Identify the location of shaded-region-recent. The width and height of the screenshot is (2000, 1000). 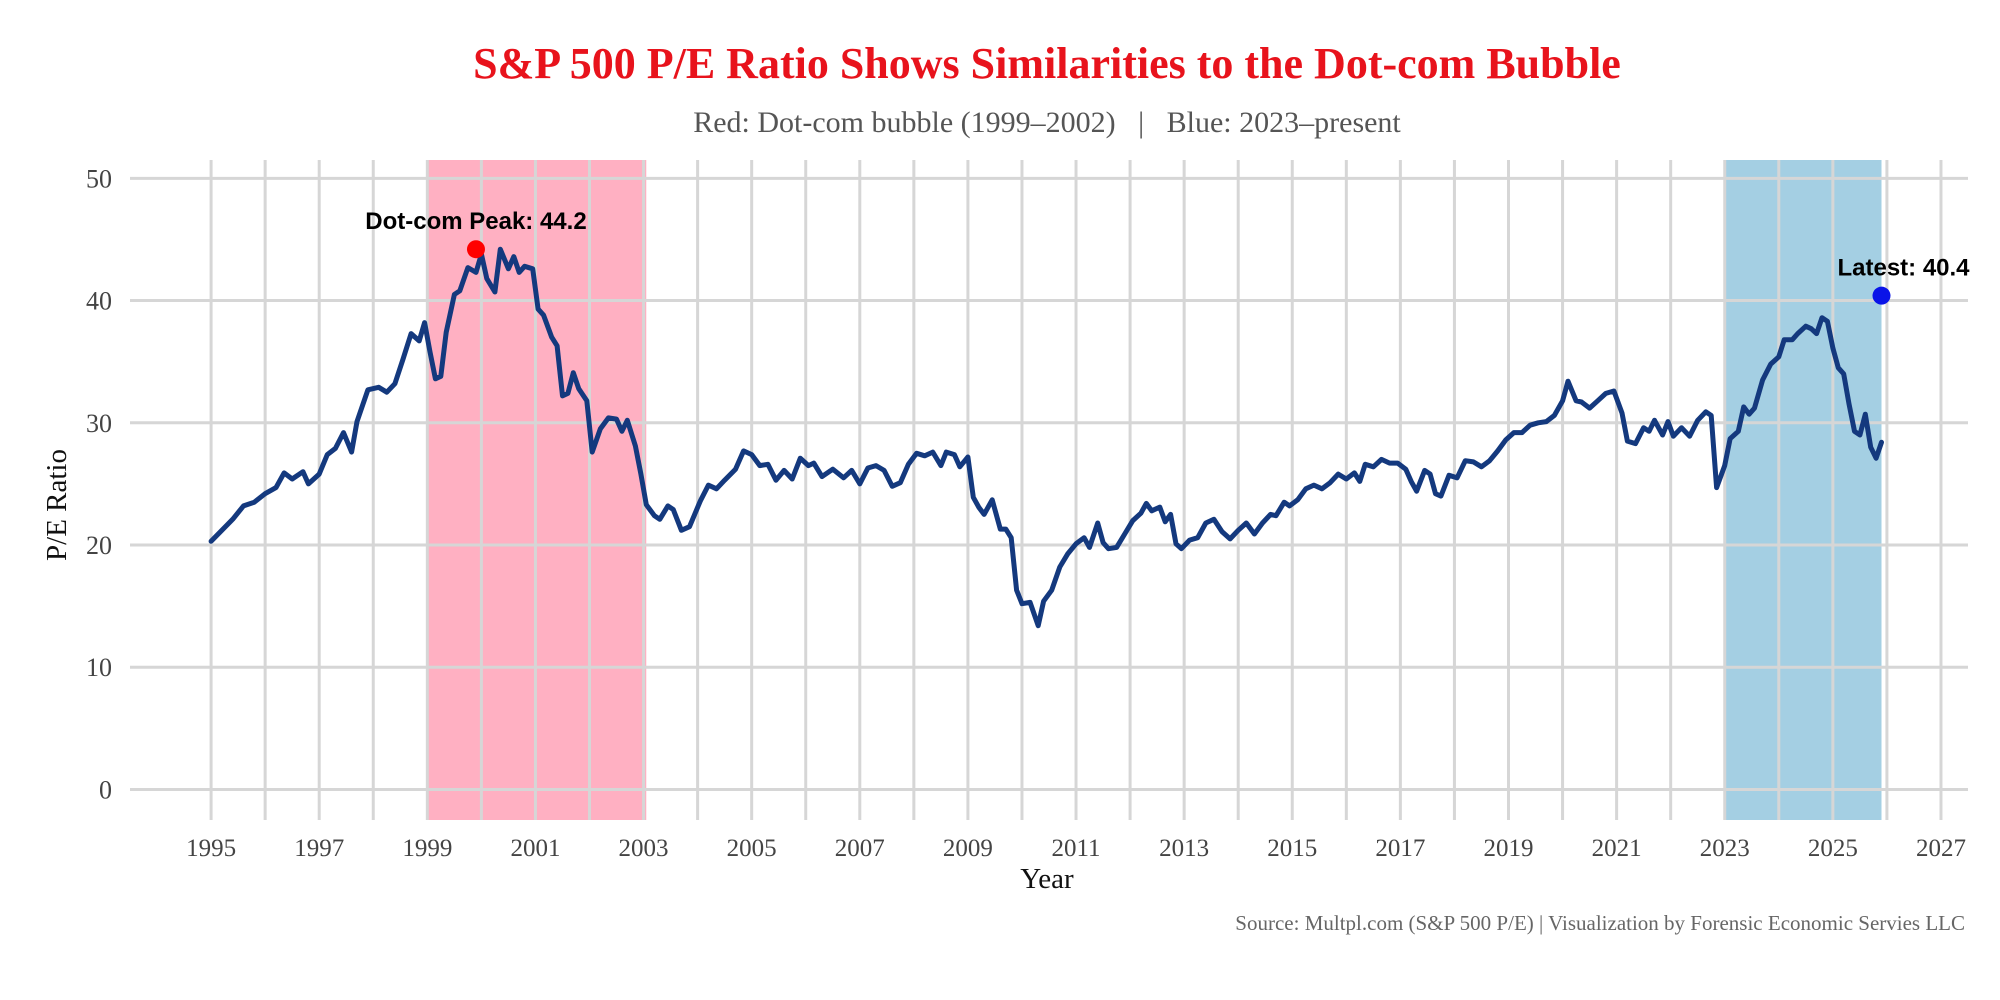
(1803, 490).